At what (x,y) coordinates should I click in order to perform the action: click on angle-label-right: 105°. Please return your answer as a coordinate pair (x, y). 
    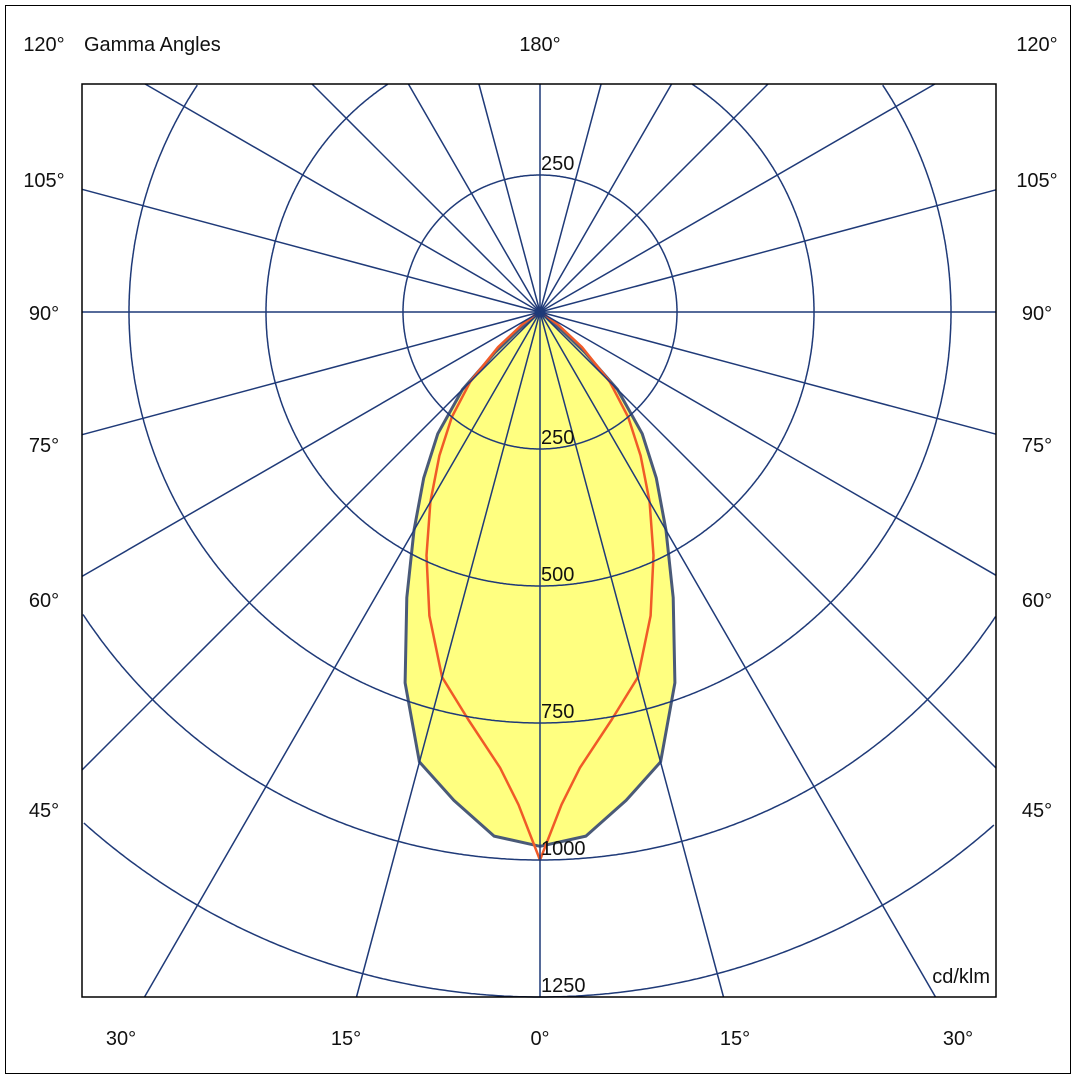
    Looking at the image, I should click on (1036, 181).